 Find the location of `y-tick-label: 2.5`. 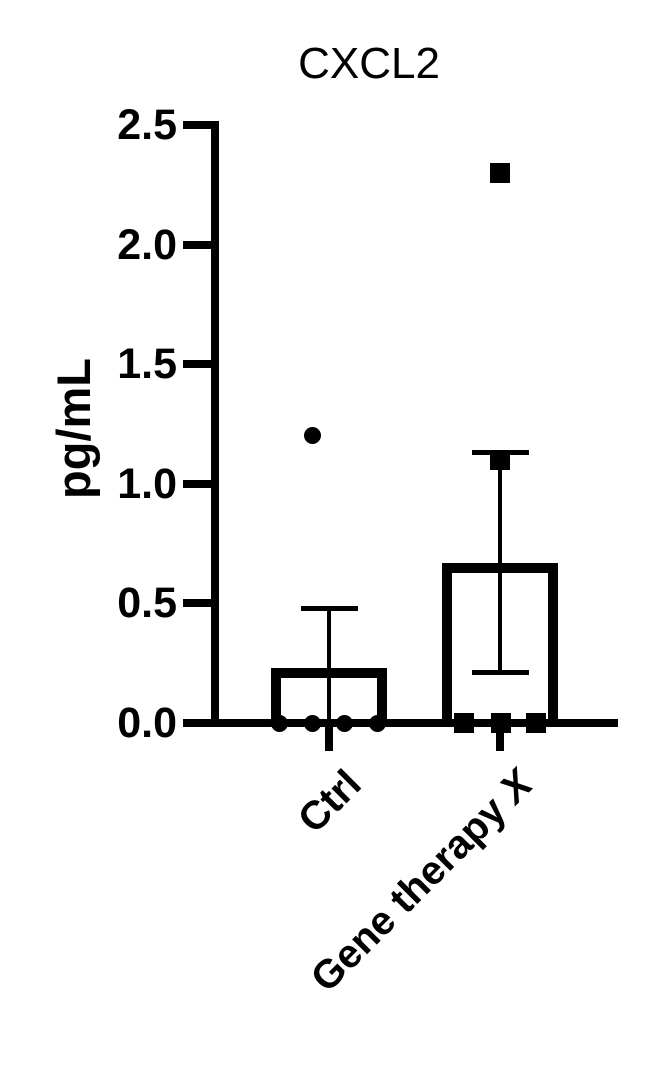

y-tick-label: 2.5 is located at coordinates (147, 125).